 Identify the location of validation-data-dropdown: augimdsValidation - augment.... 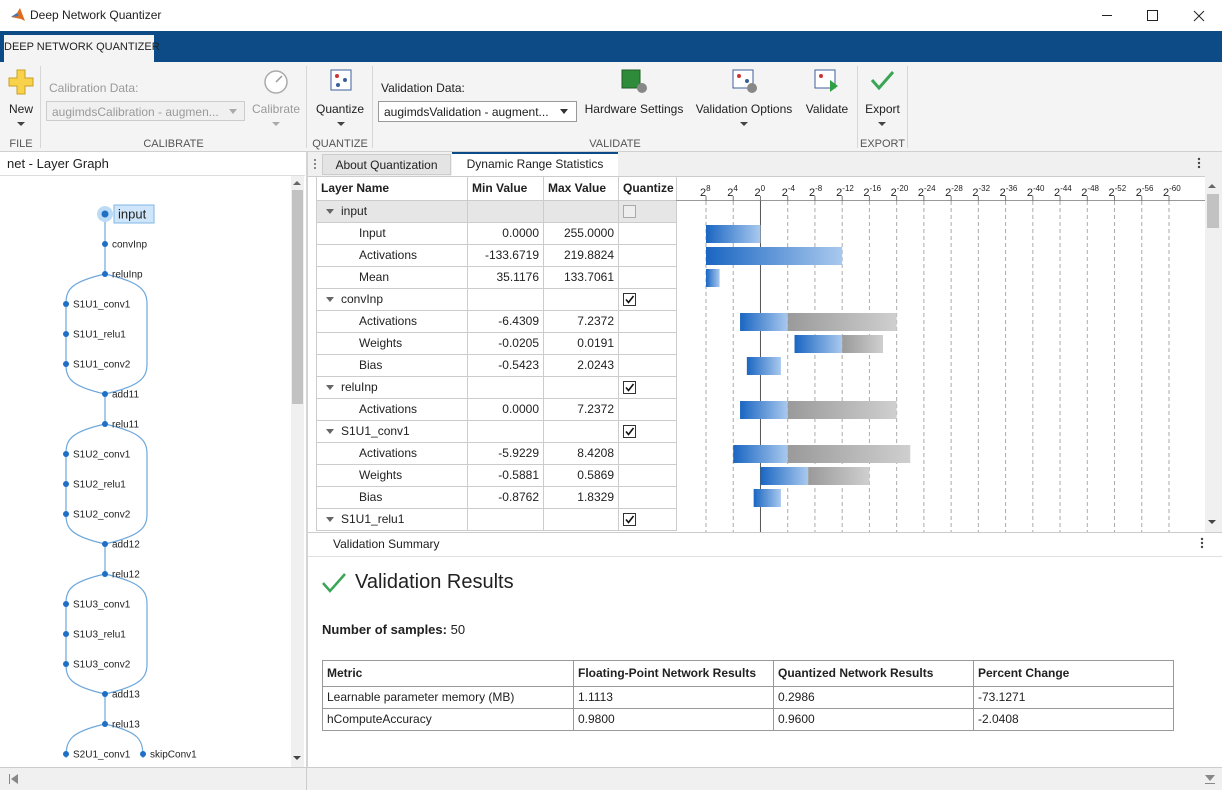
(477, 111).